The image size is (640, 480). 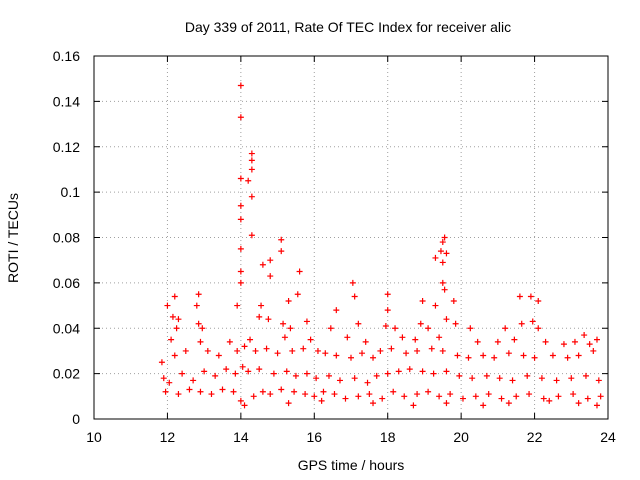 What do you see at coordinates (351, 437) in the screenshot?
I see `x-tick-labels: 10 12 14 16 18 20 22 24` at bounding box center [351, 437].